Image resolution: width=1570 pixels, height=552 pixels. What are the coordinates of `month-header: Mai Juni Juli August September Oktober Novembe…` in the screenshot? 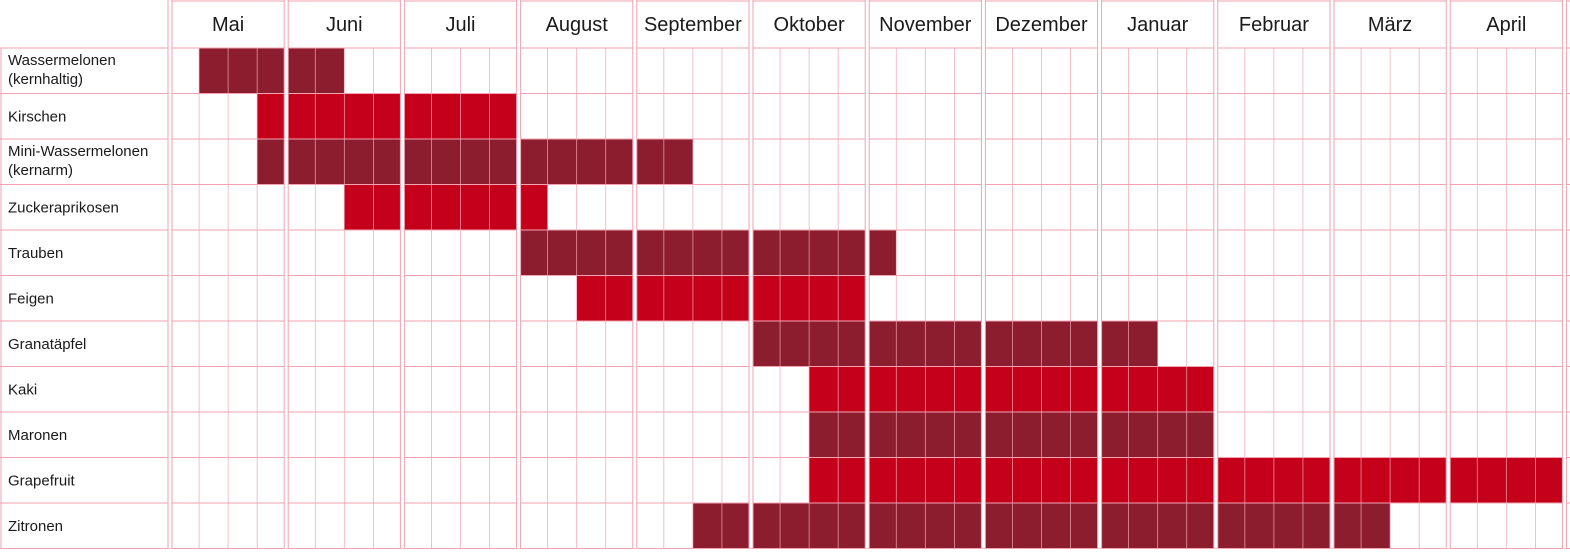 It's located at (869, 25).